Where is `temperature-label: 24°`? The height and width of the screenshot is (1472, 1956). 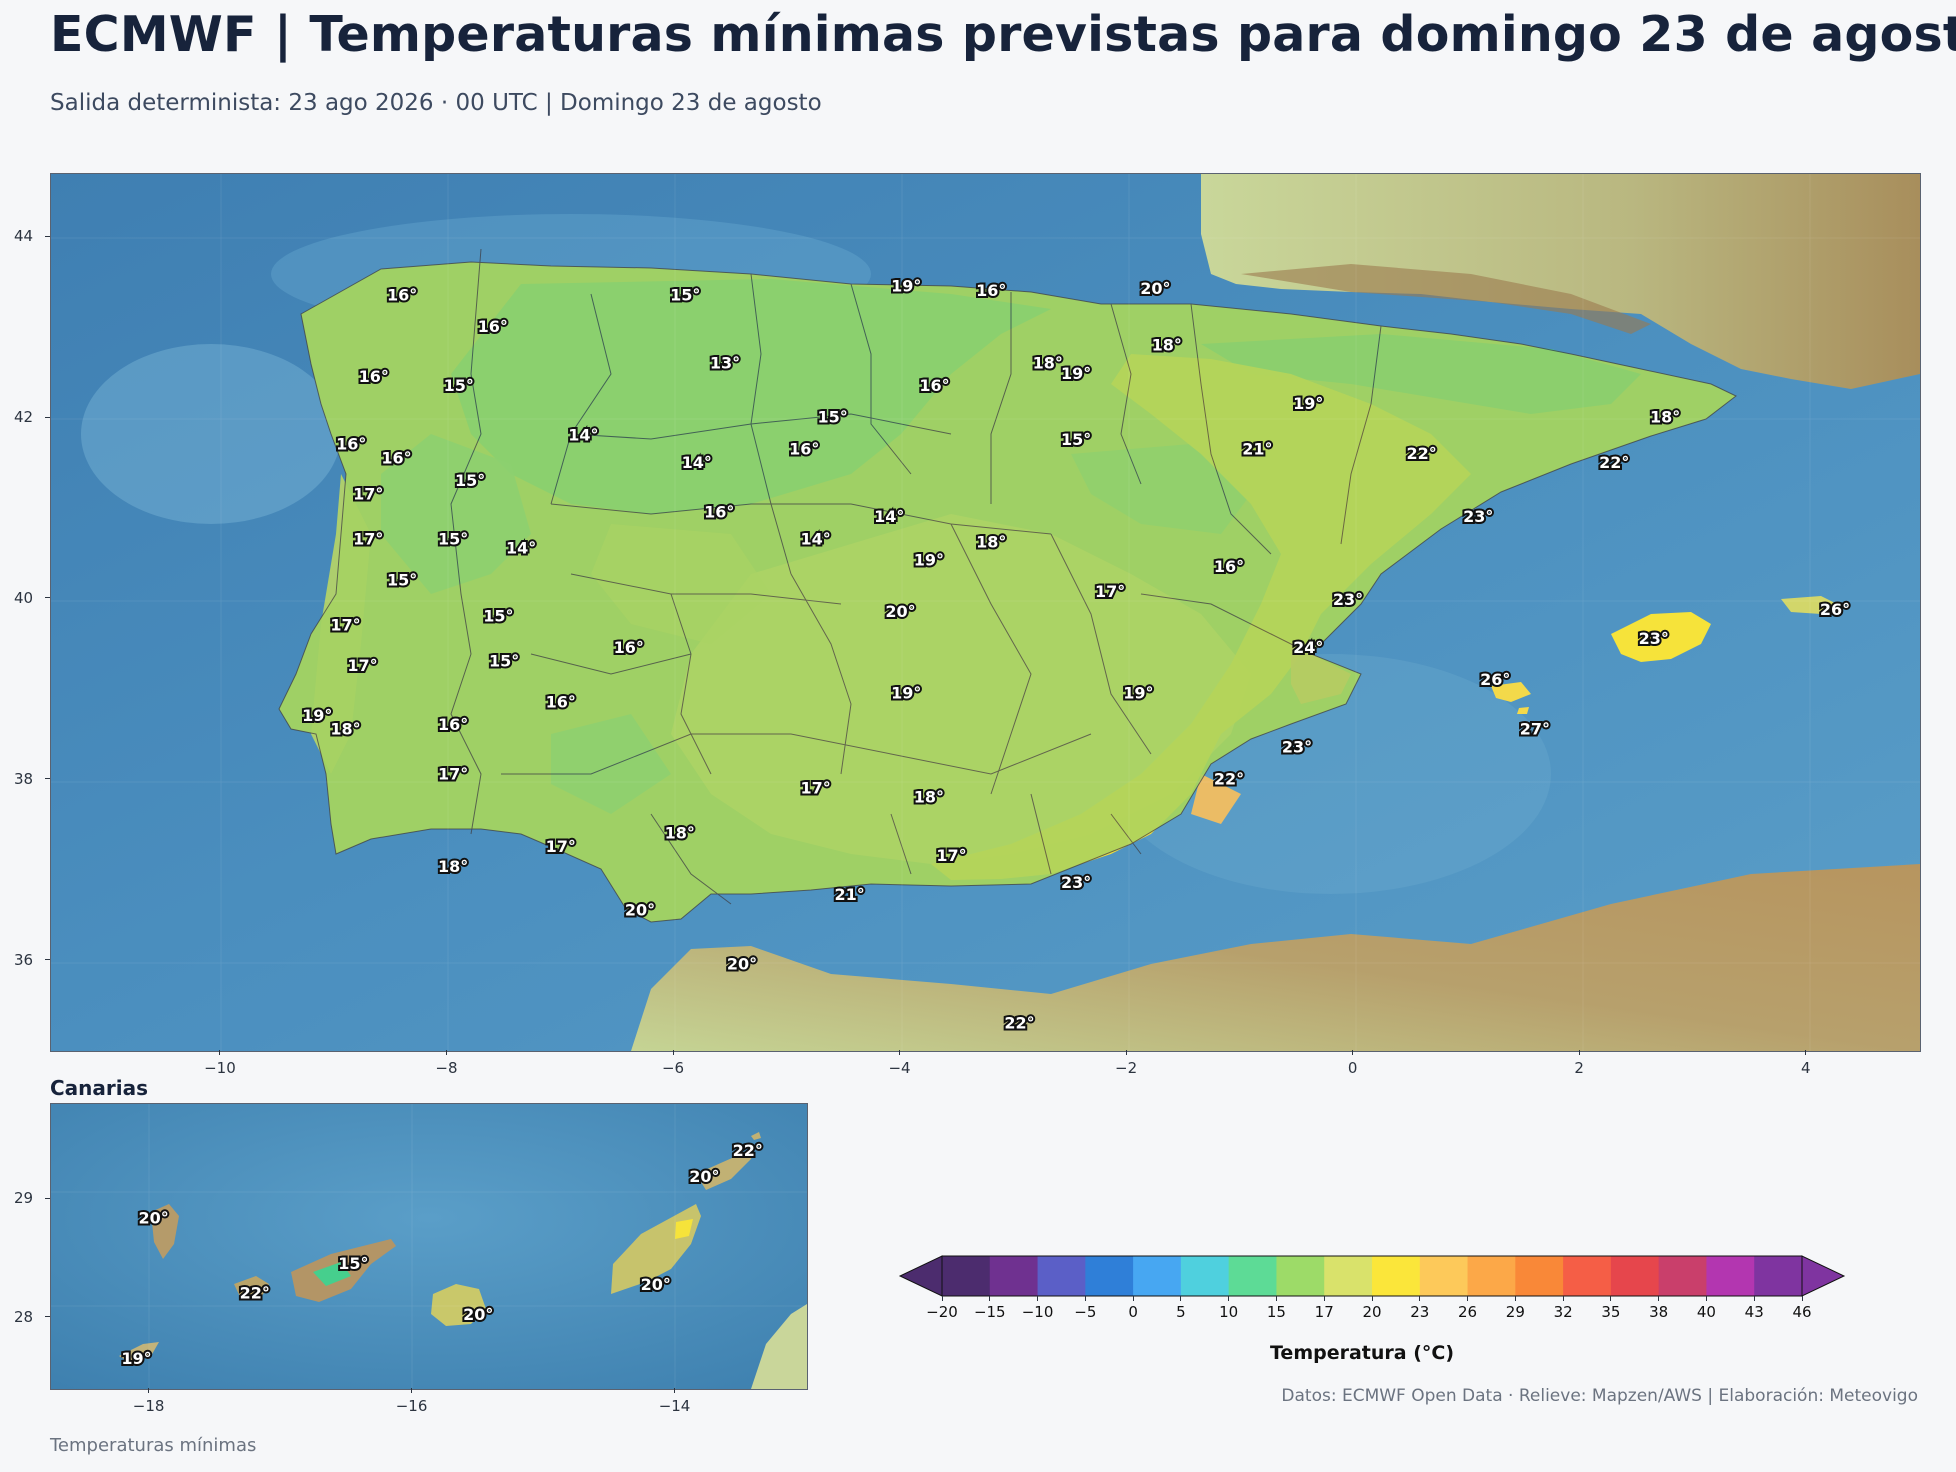
temperature-label: 24° is located at coordinates (1308, 647).